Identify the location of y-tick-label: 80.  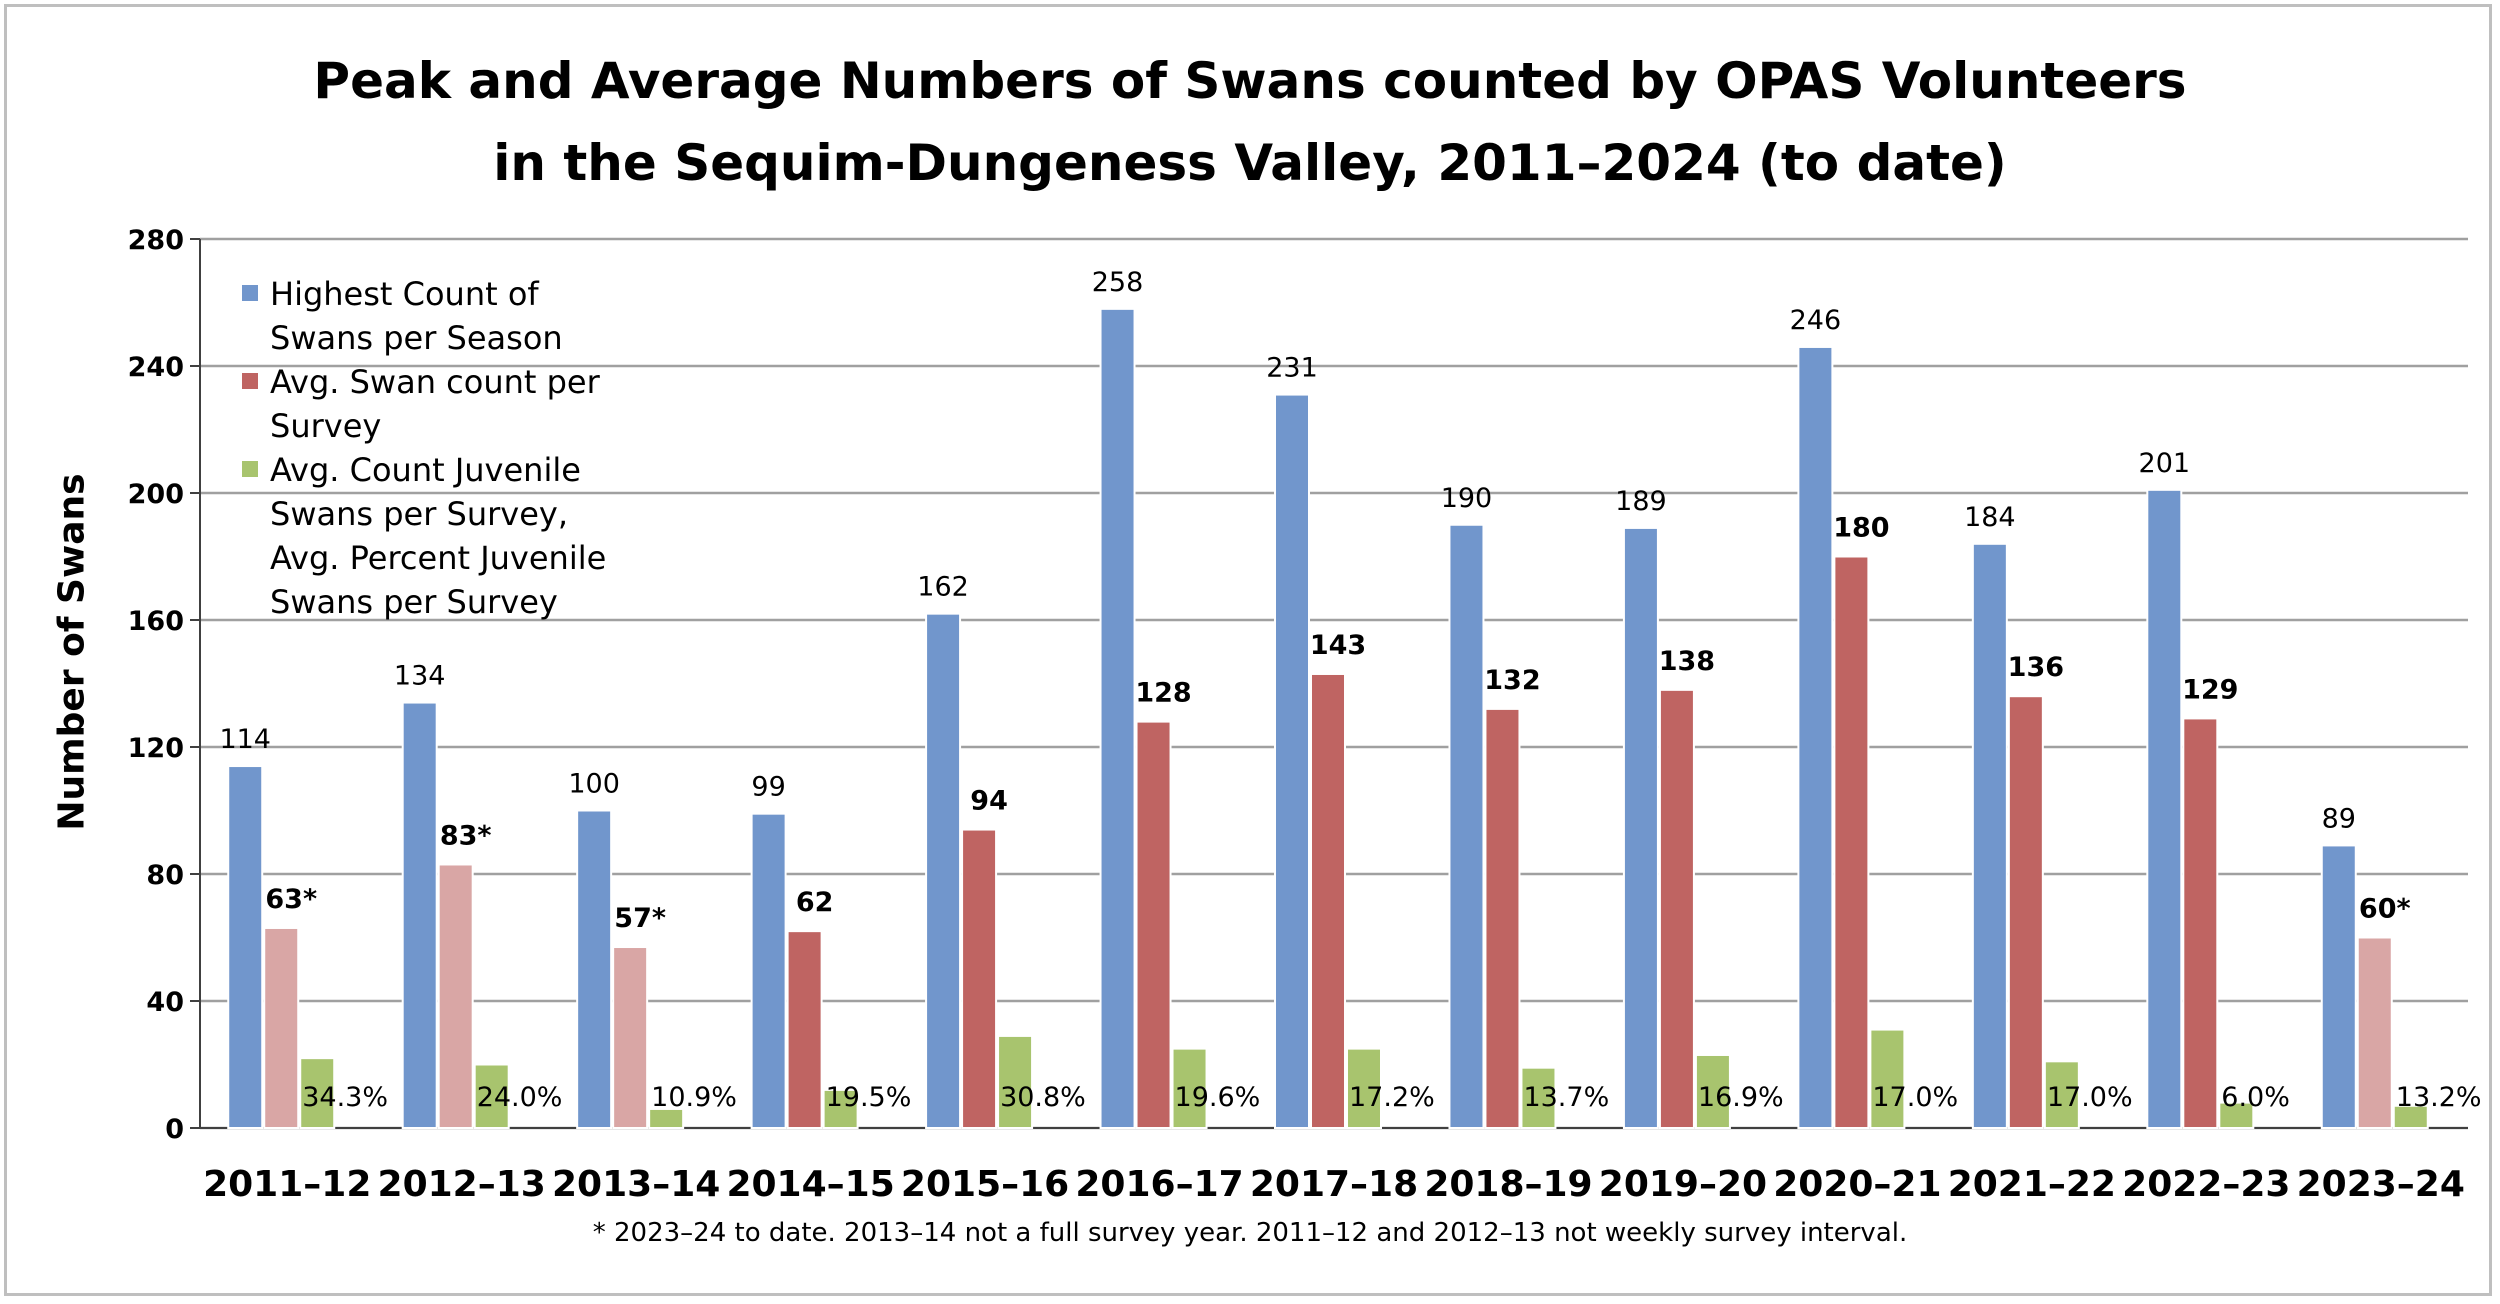
(165, 875).